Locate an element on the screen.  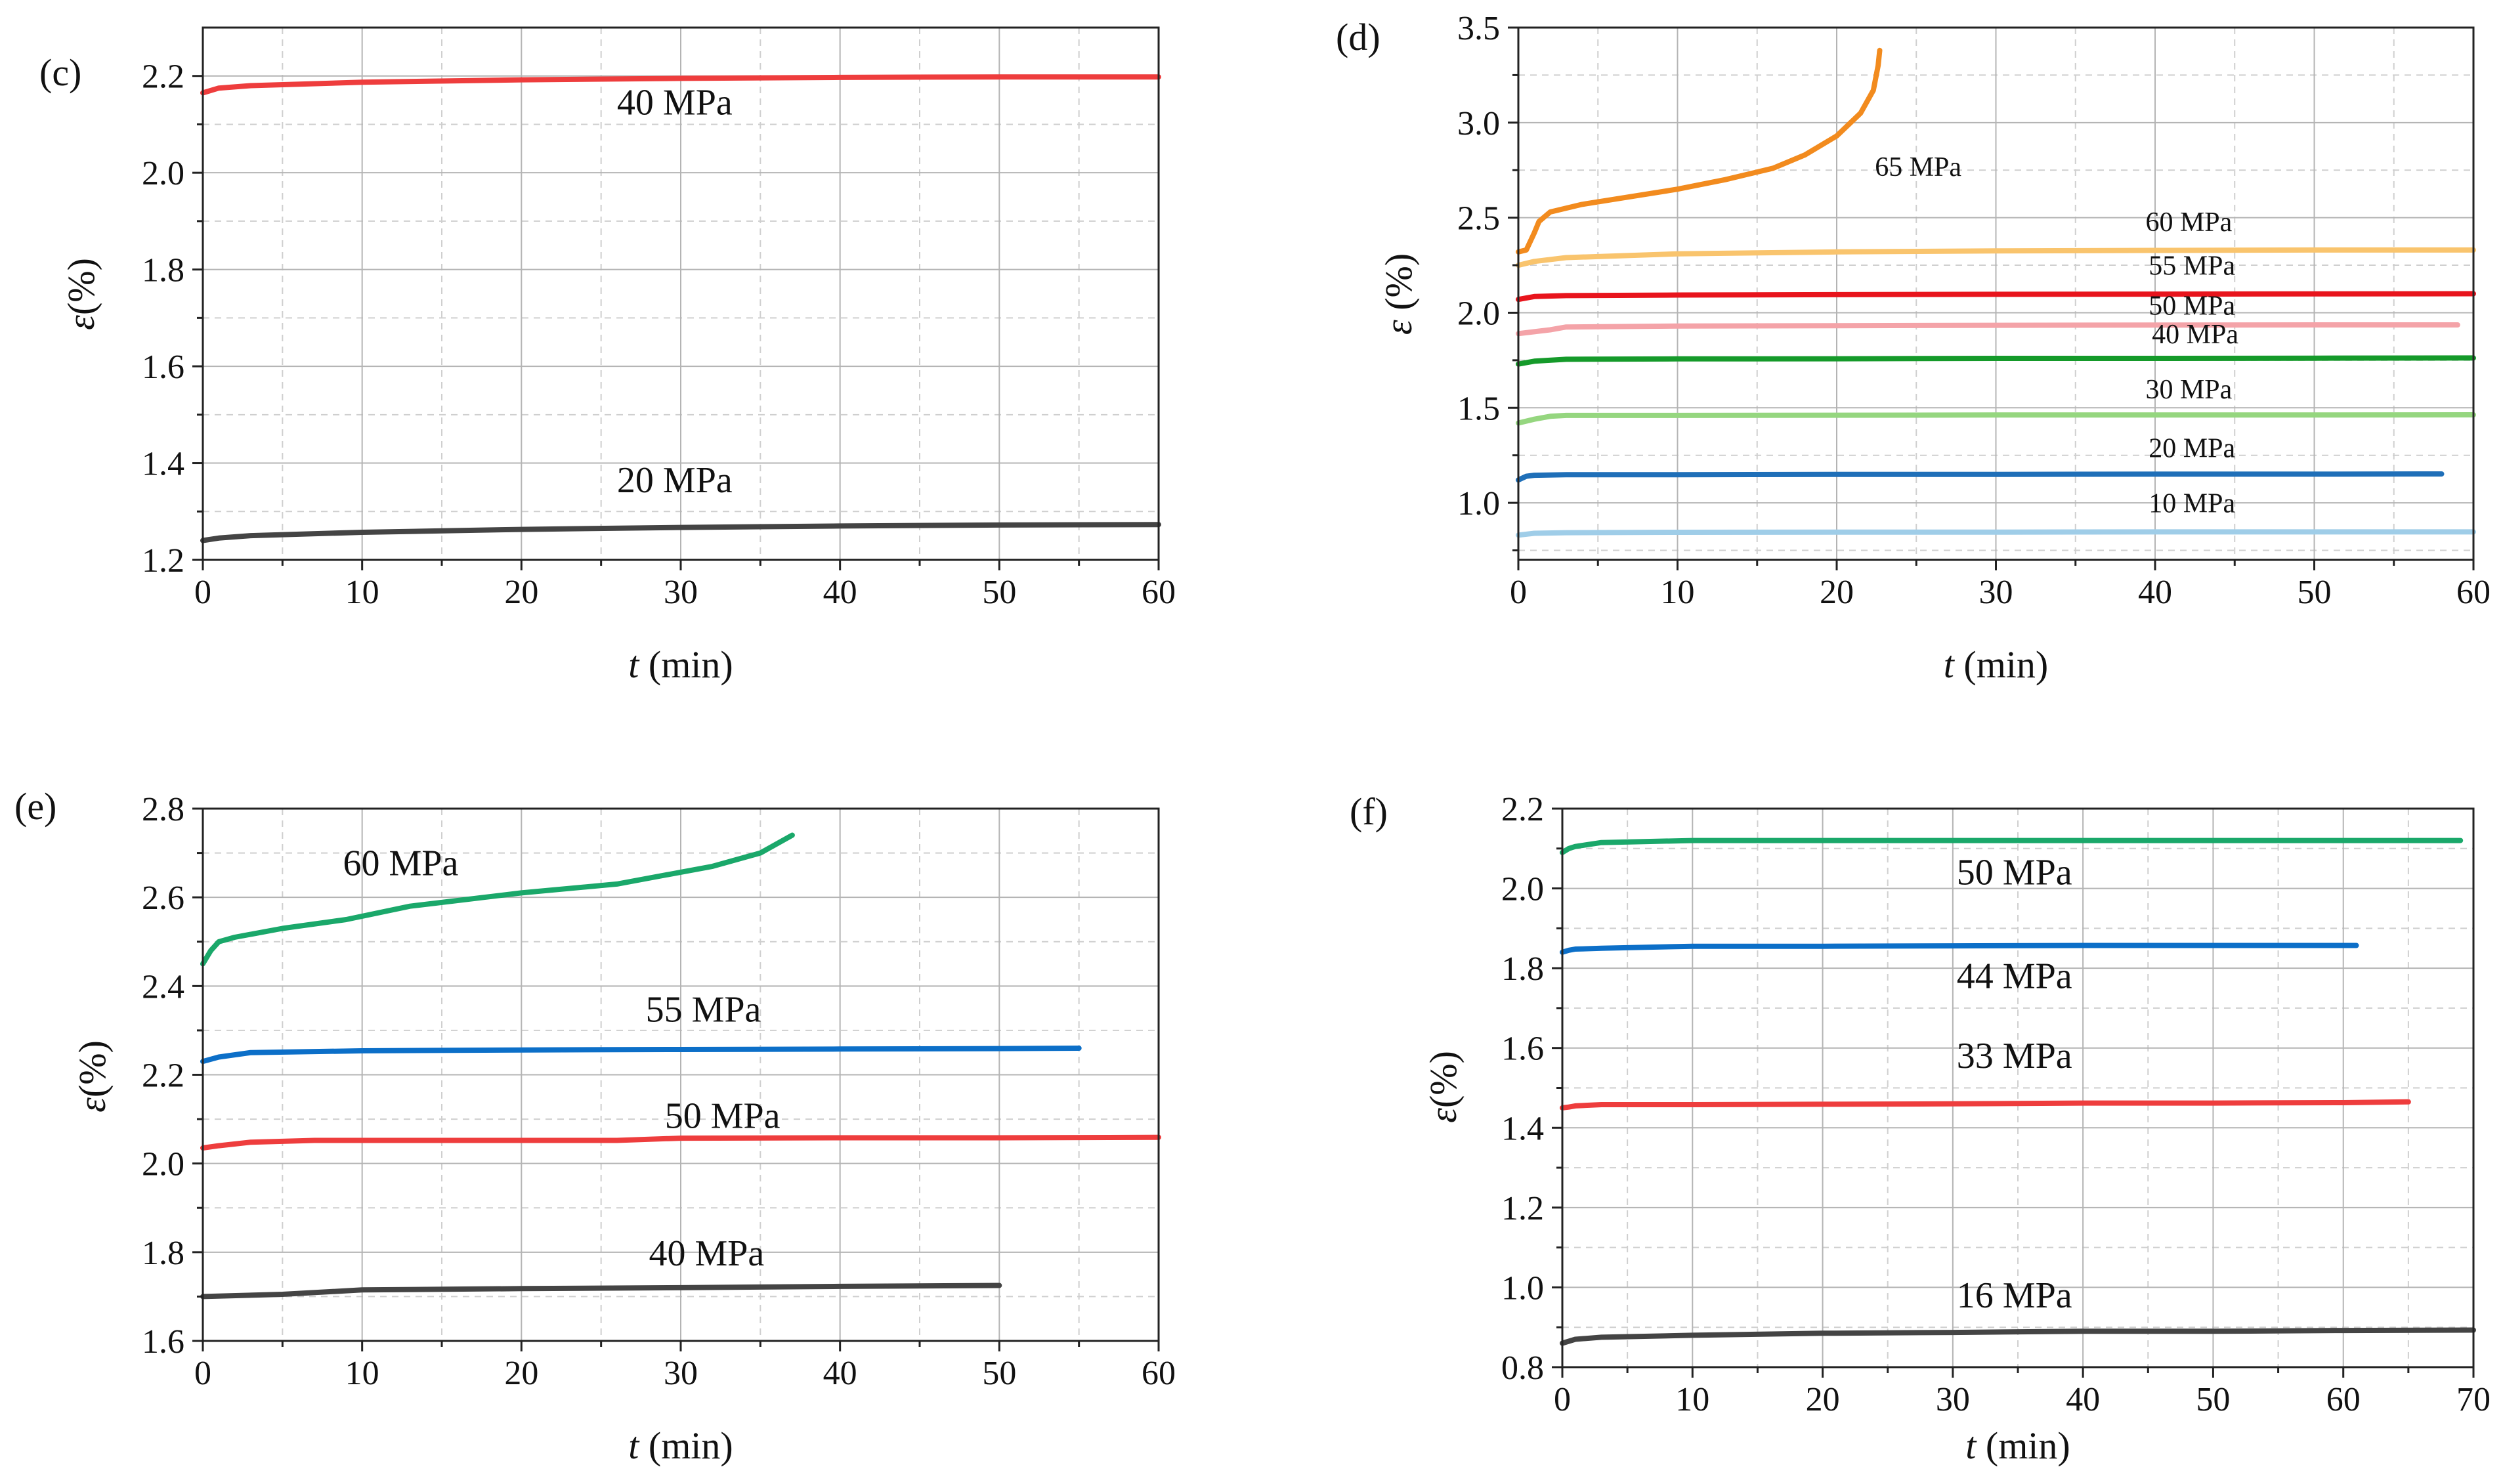
panel-label: (d) is located at coordinates (1358, 37).